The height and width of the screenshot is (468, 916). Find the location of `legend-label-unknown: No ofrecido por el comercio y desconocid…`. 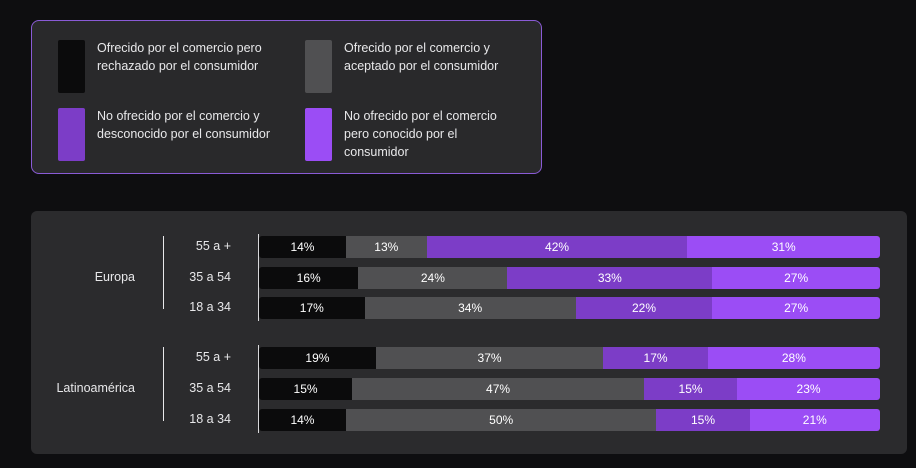

legend-label-unknown: No ofrecido por el comercio y desconocid… is located at coordinates (184, 125).